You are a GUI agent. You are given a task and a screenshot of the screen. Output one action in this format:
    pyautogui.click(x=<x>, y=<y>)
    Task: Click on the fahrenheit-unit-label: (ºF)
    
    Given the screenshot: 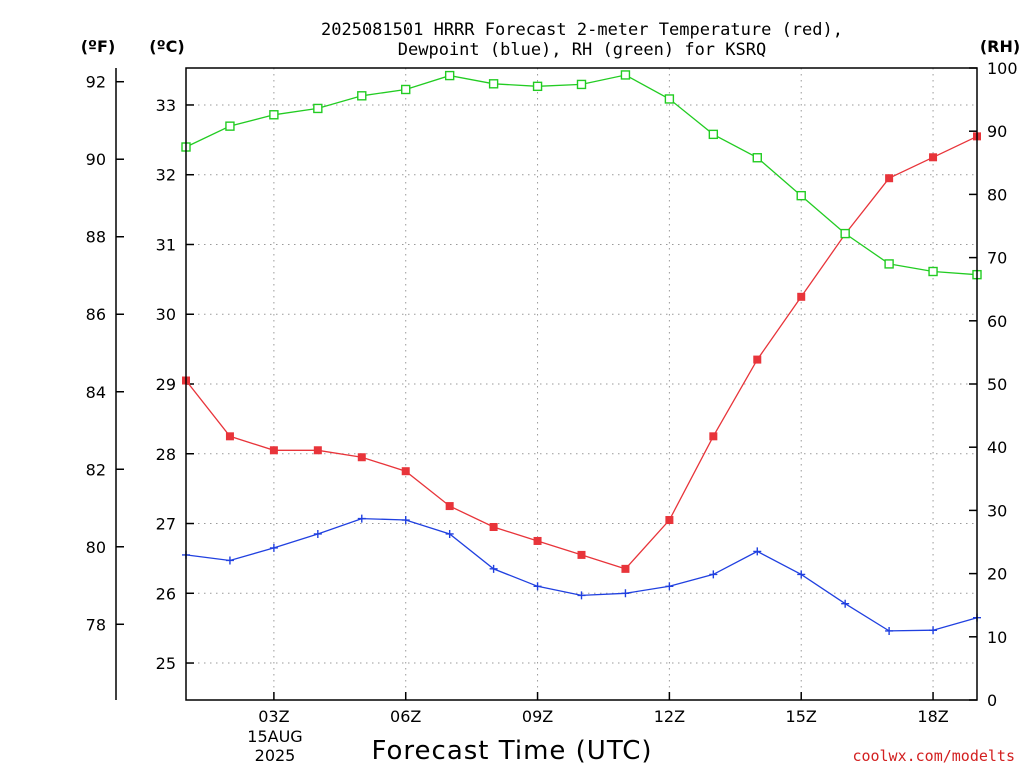 What is the action you would take?
    pyautogui.click(x=98, y=46)
    